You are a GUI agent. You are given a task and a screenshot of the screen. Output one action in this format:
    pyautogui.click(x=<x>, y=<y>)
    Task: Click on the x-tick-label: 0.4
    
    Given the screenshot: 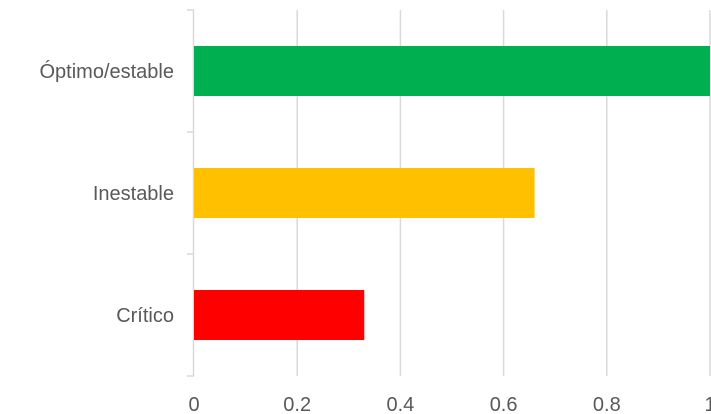 What is the action you would take?
    pyautogui.click(x=400, y=404)
    